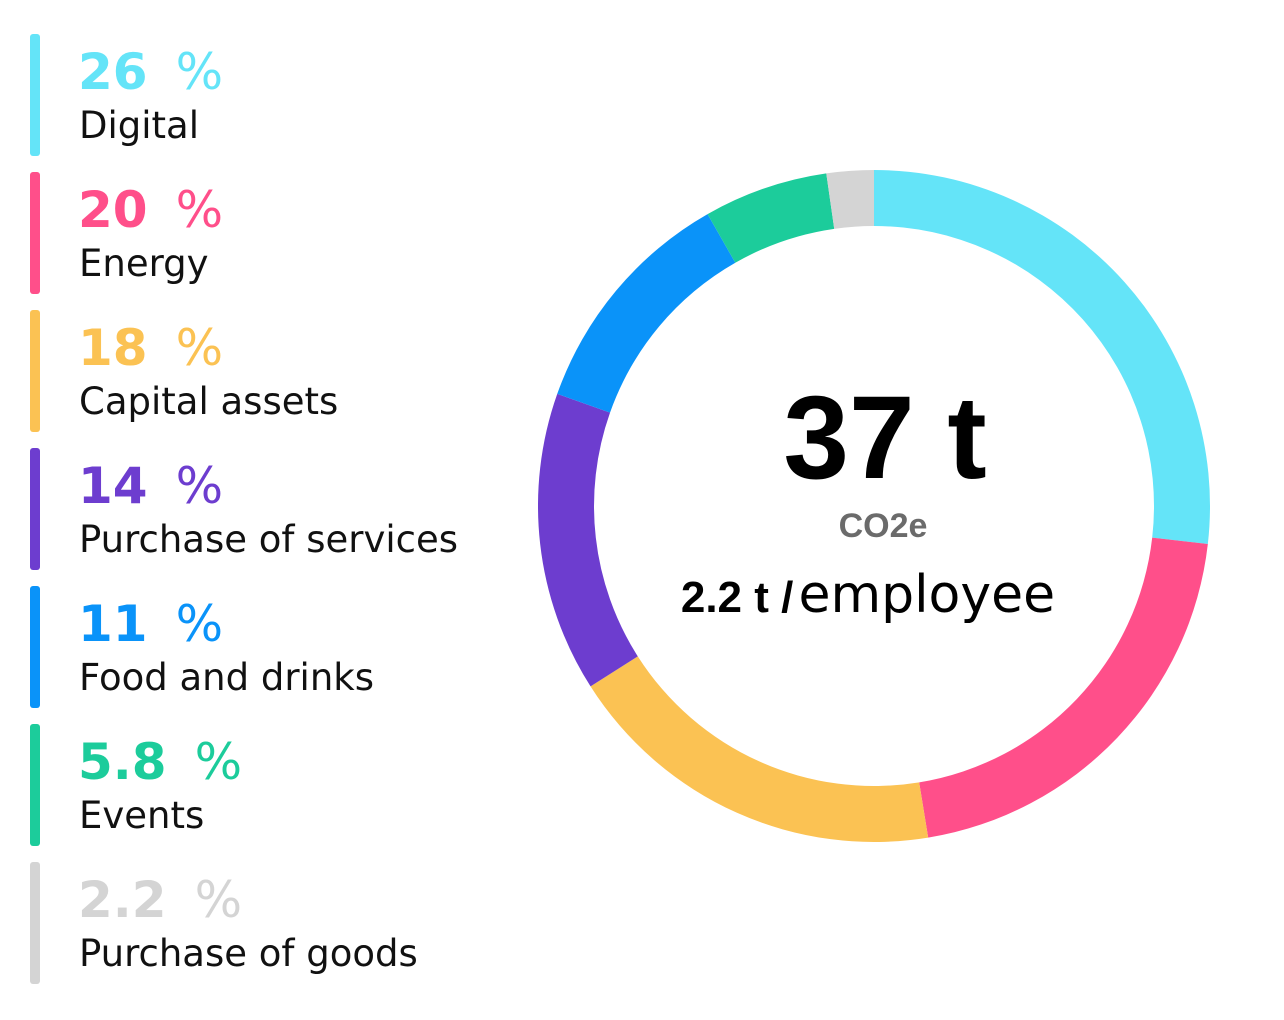  What do you see at coordinates (270, 785) in the screenshot?
I see `legend-item-events: 5.8% Events` at bounding box center [270, 785].